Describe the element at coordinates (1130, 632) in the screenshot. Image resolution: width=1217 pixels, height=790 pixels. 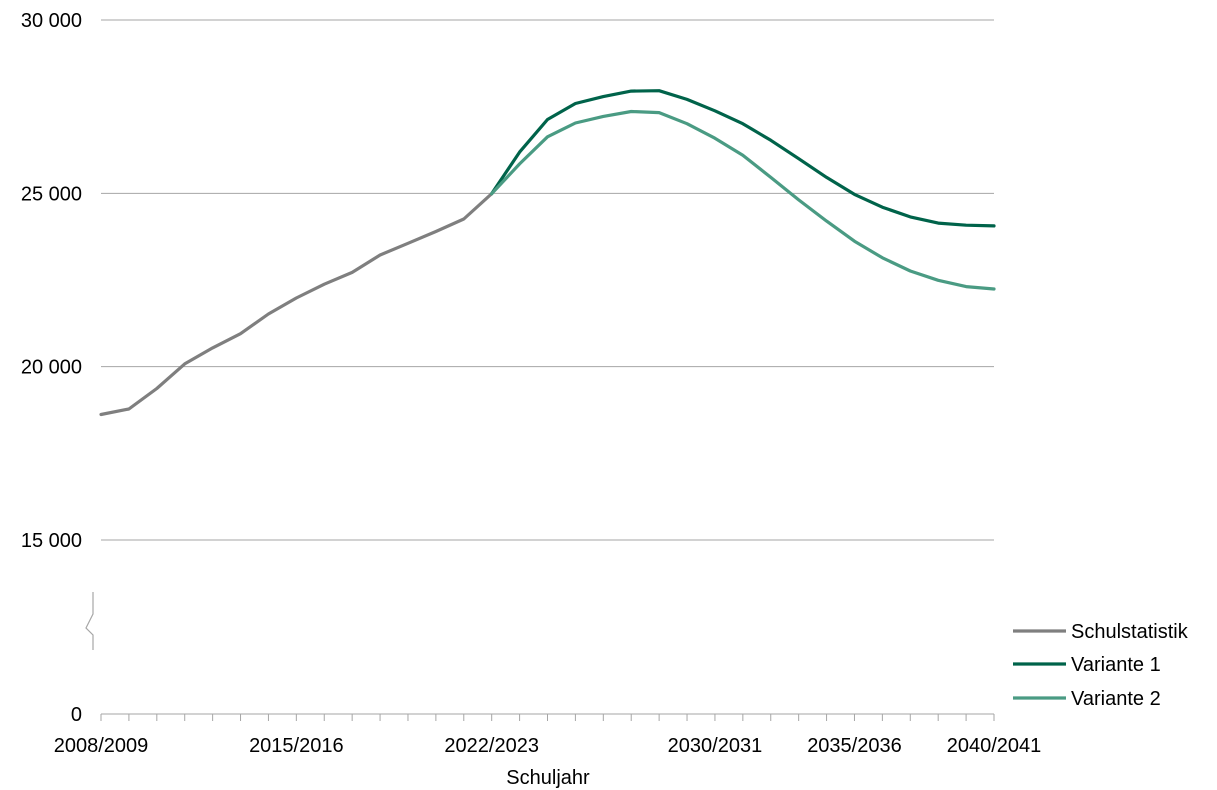
I see `legend-label: Schulstatistik` at that location.